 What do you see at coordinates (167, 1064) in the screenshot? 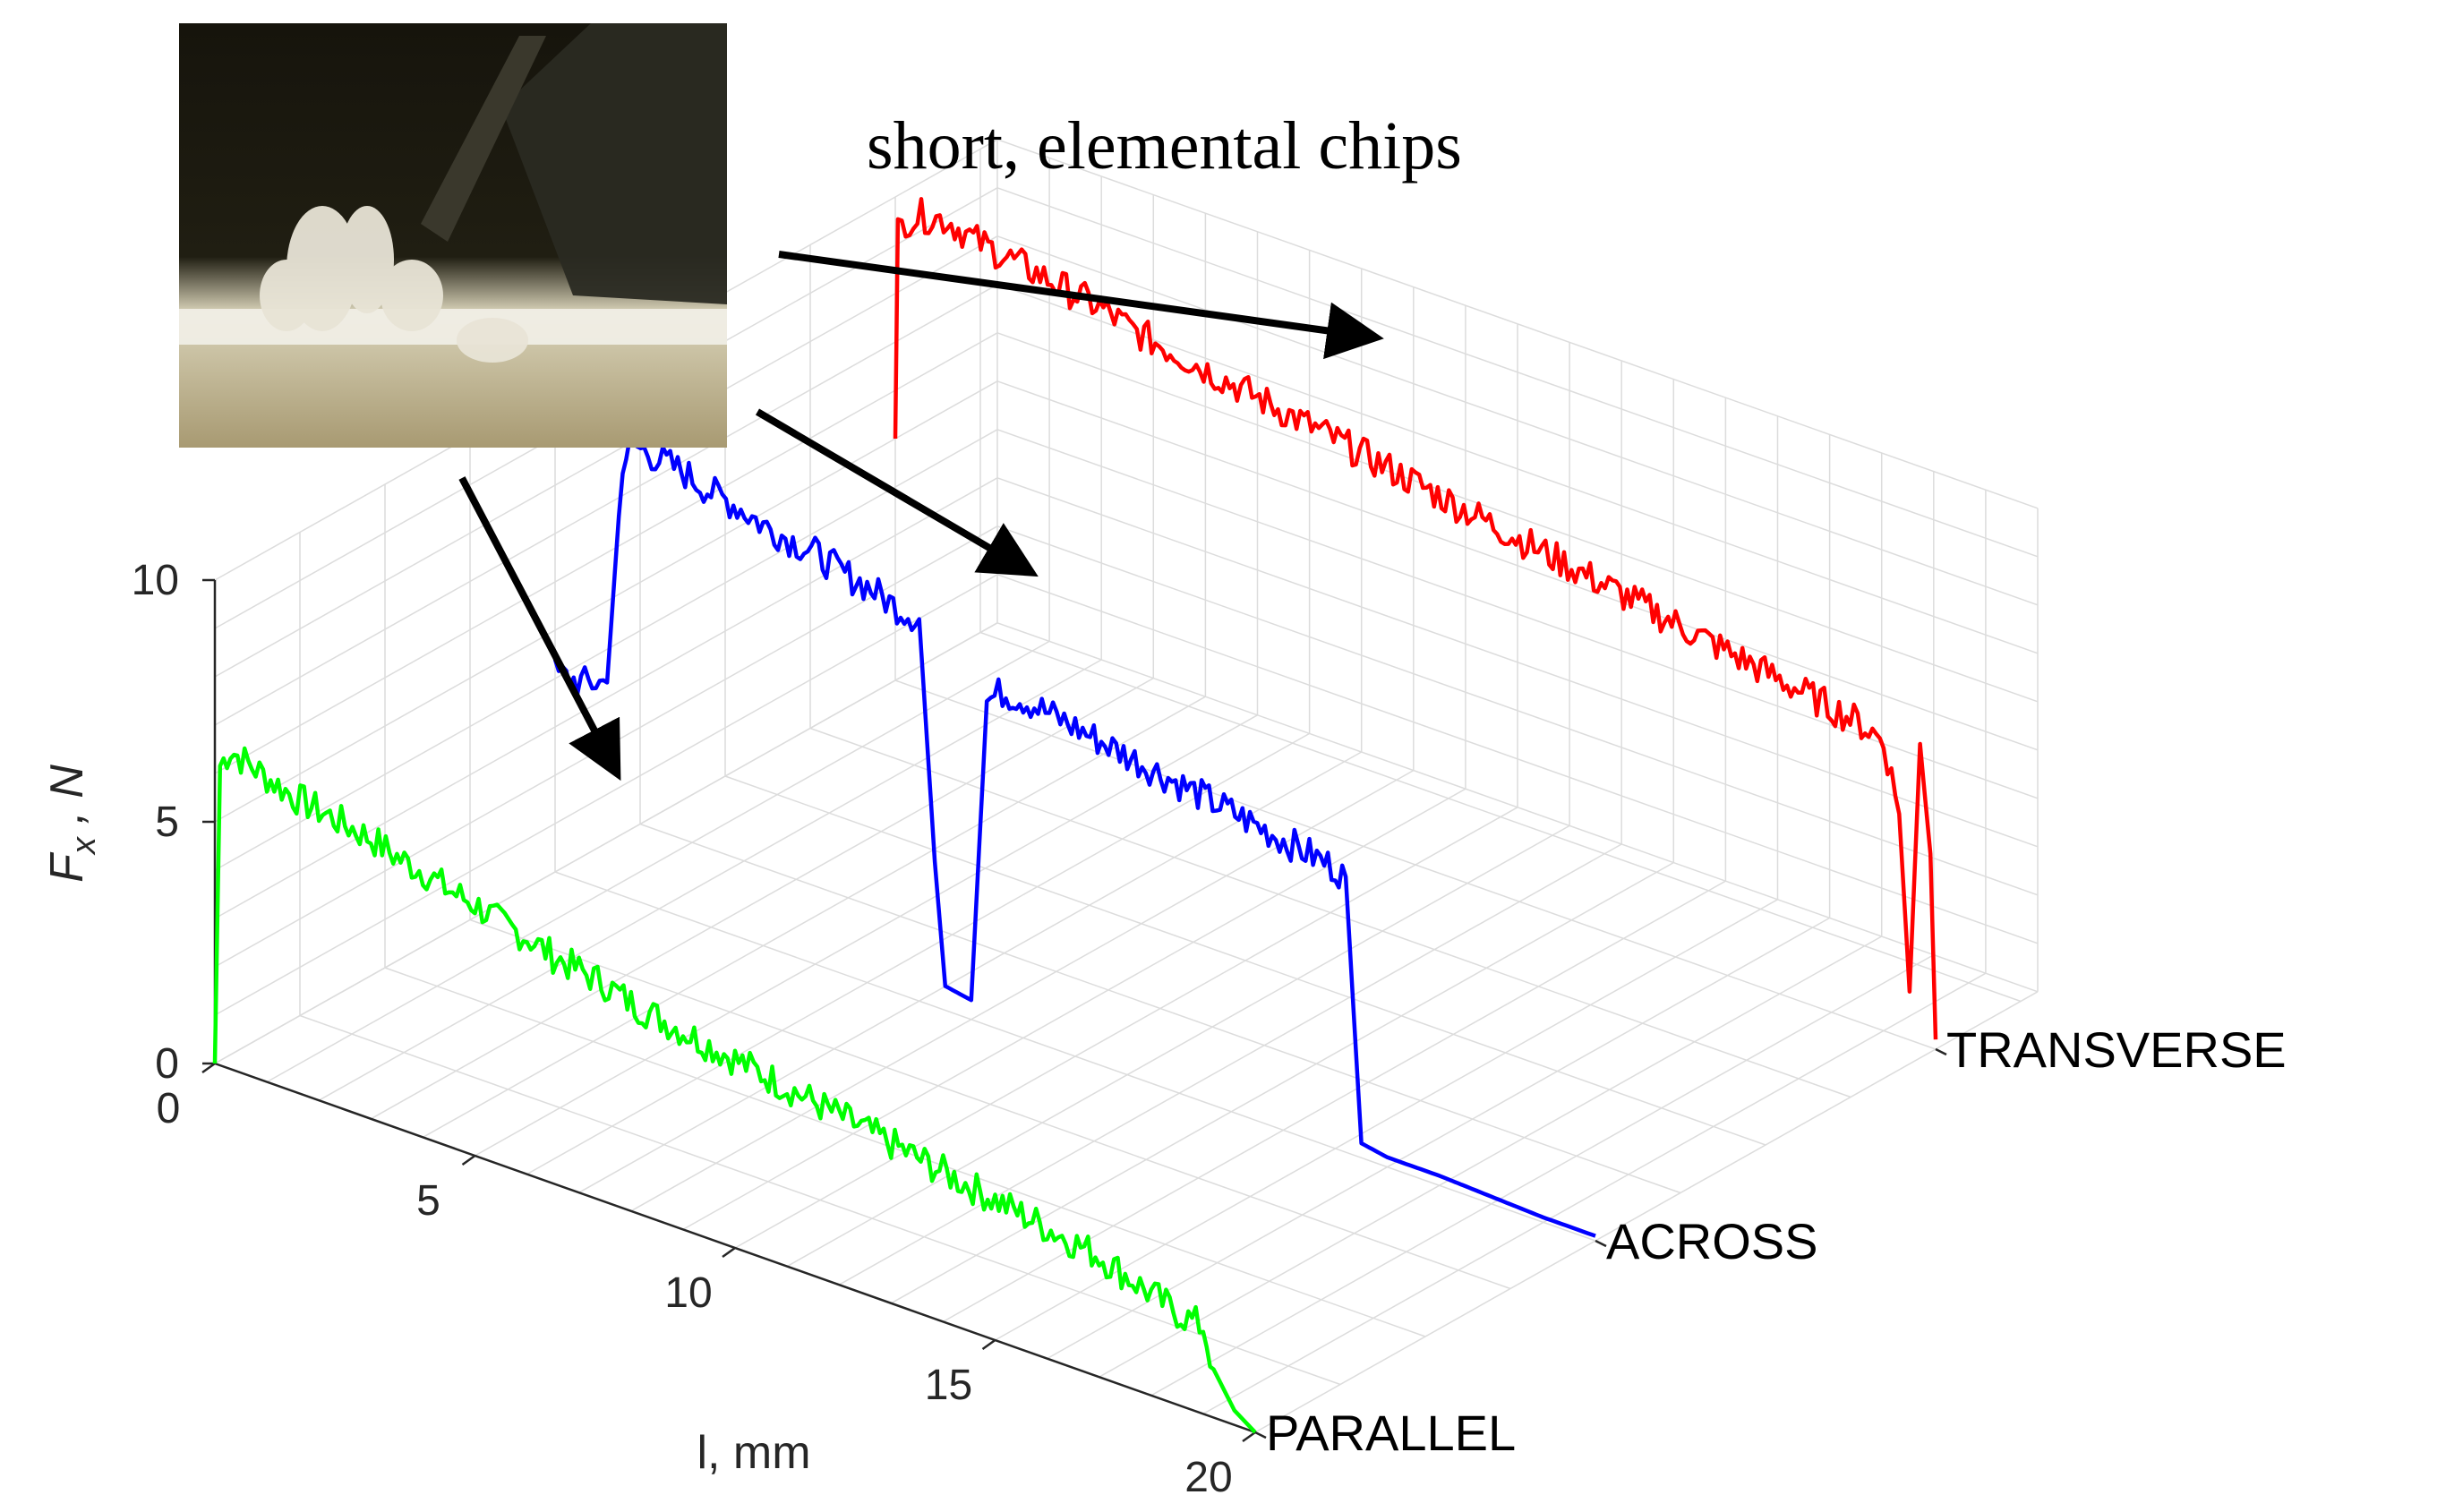
I see `y-tick-label: 0` at bounding box center [167, 1064].